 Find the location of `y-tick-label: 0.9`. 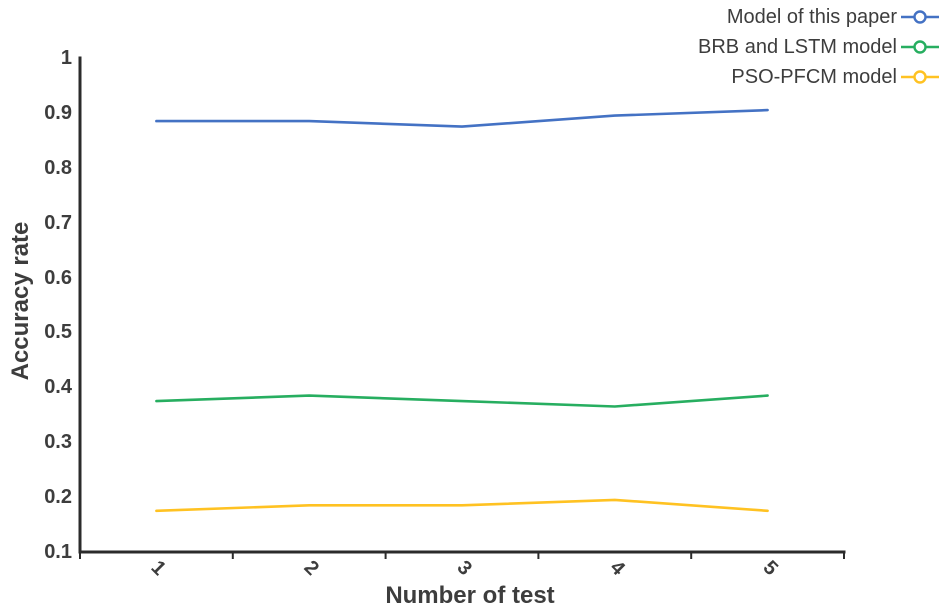

y-tick-label: 0.9 is located at coordinates (58, 112).